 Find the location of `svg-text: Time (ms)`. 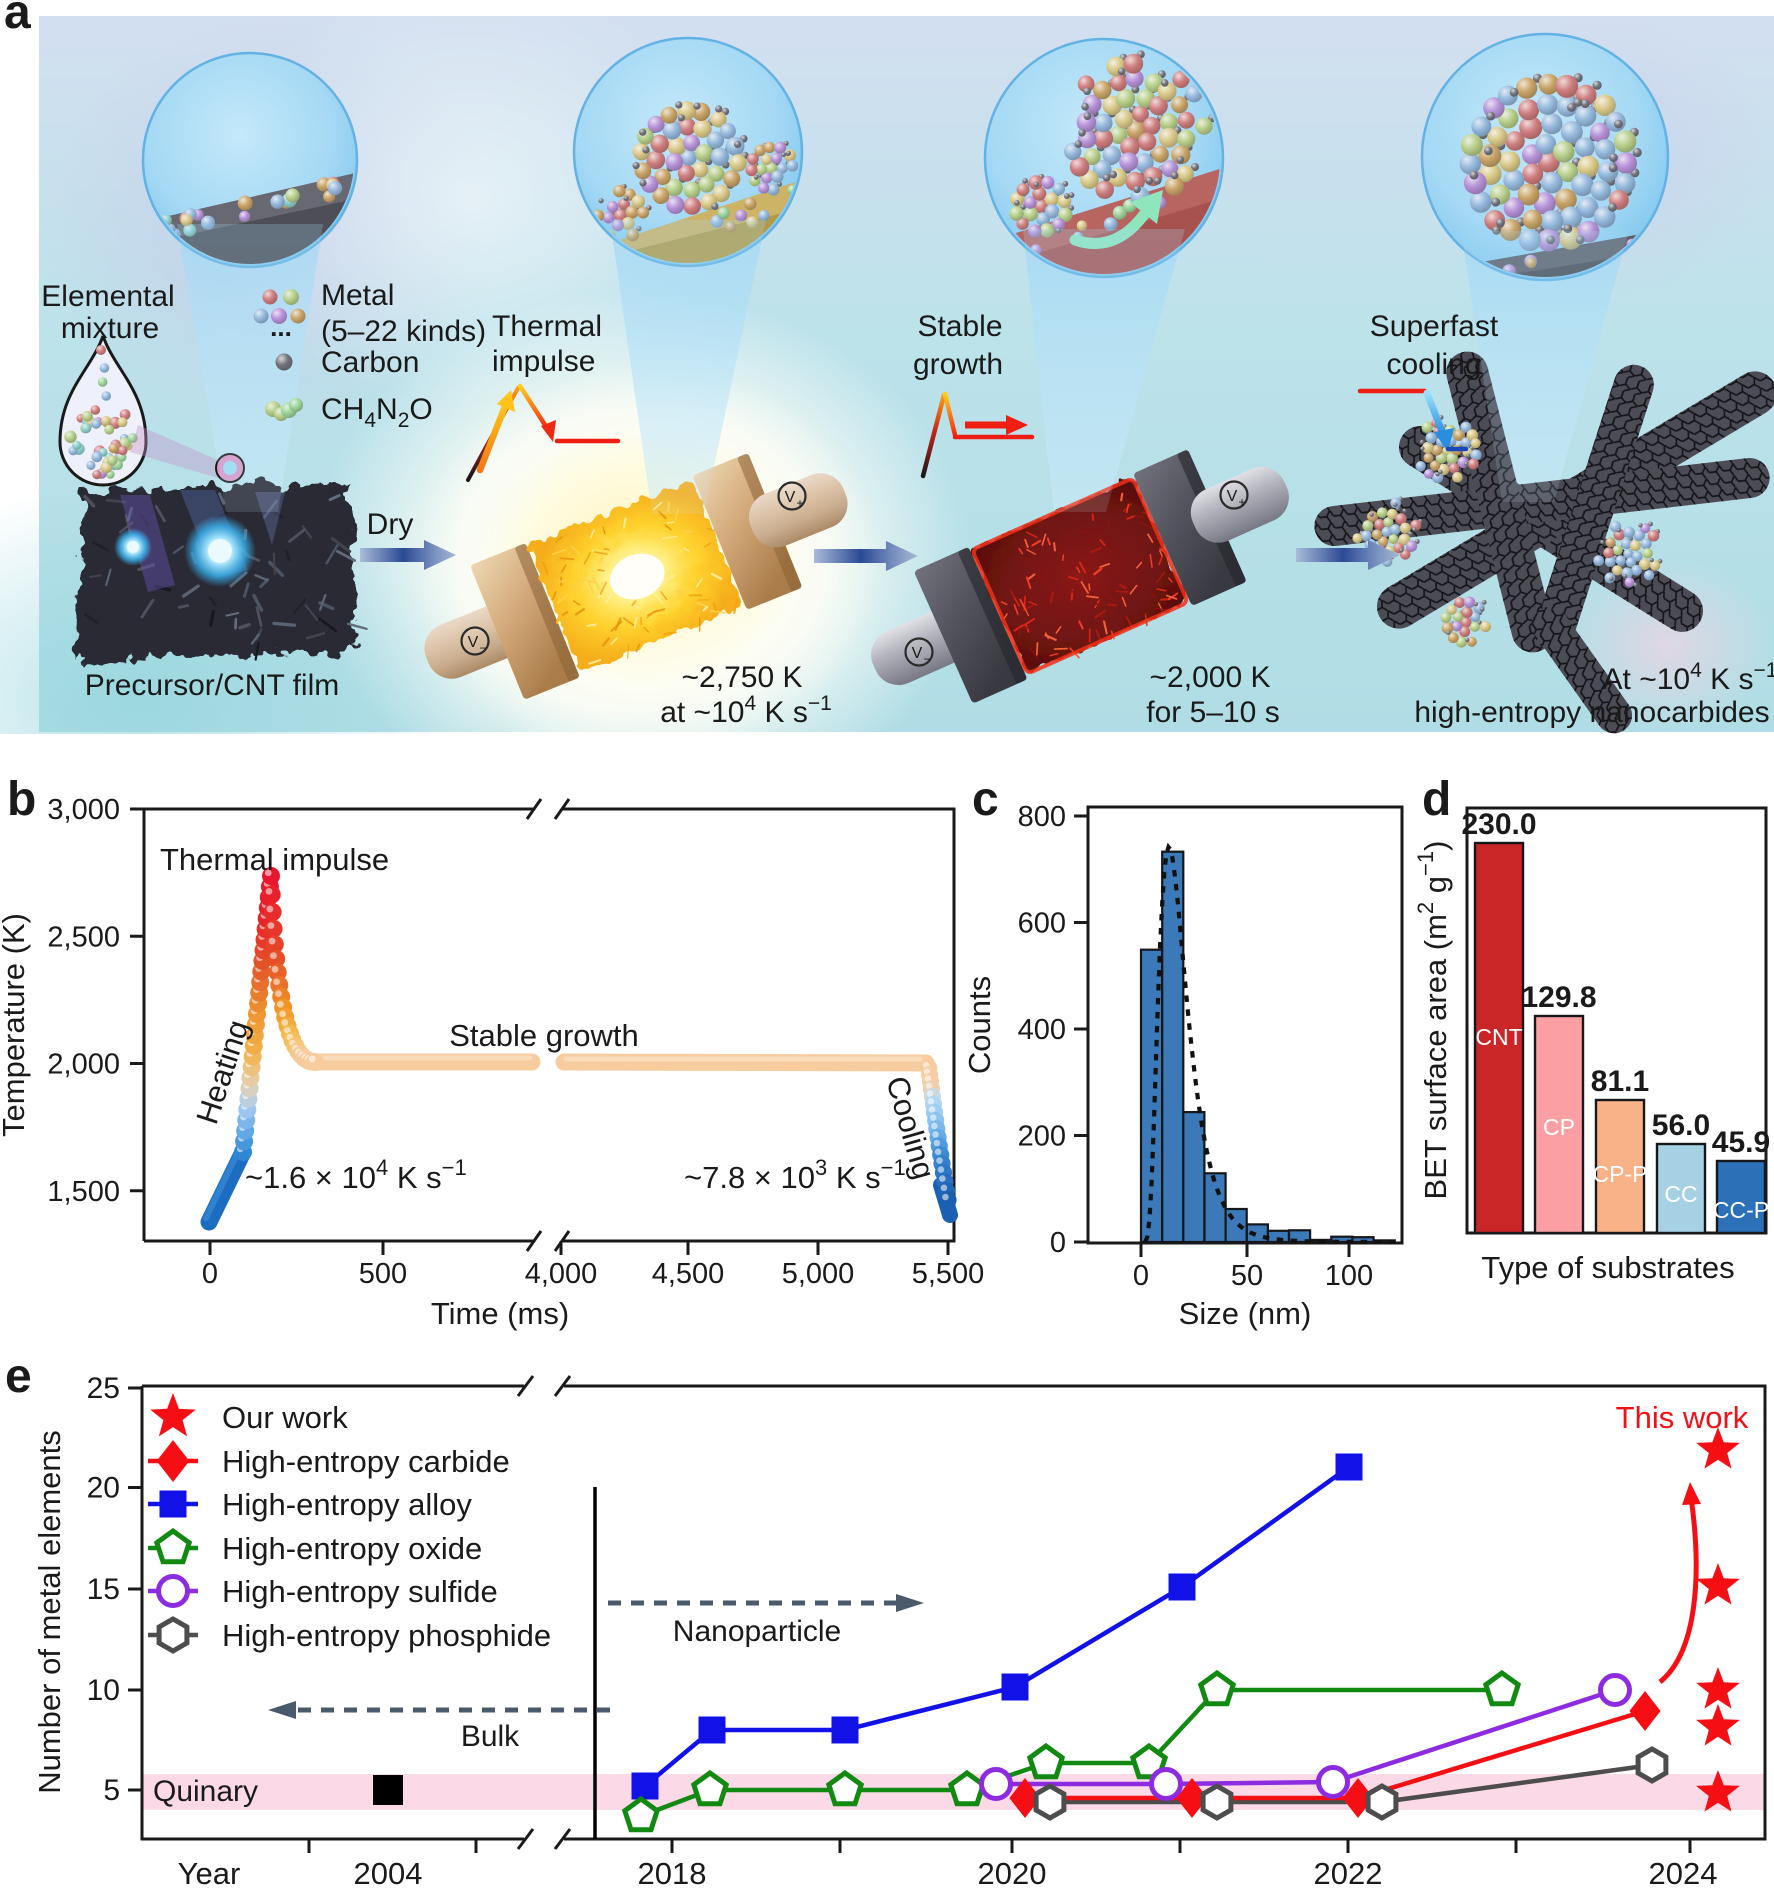

svg-text: Time (ms) is located at coordinates (500, 1313).